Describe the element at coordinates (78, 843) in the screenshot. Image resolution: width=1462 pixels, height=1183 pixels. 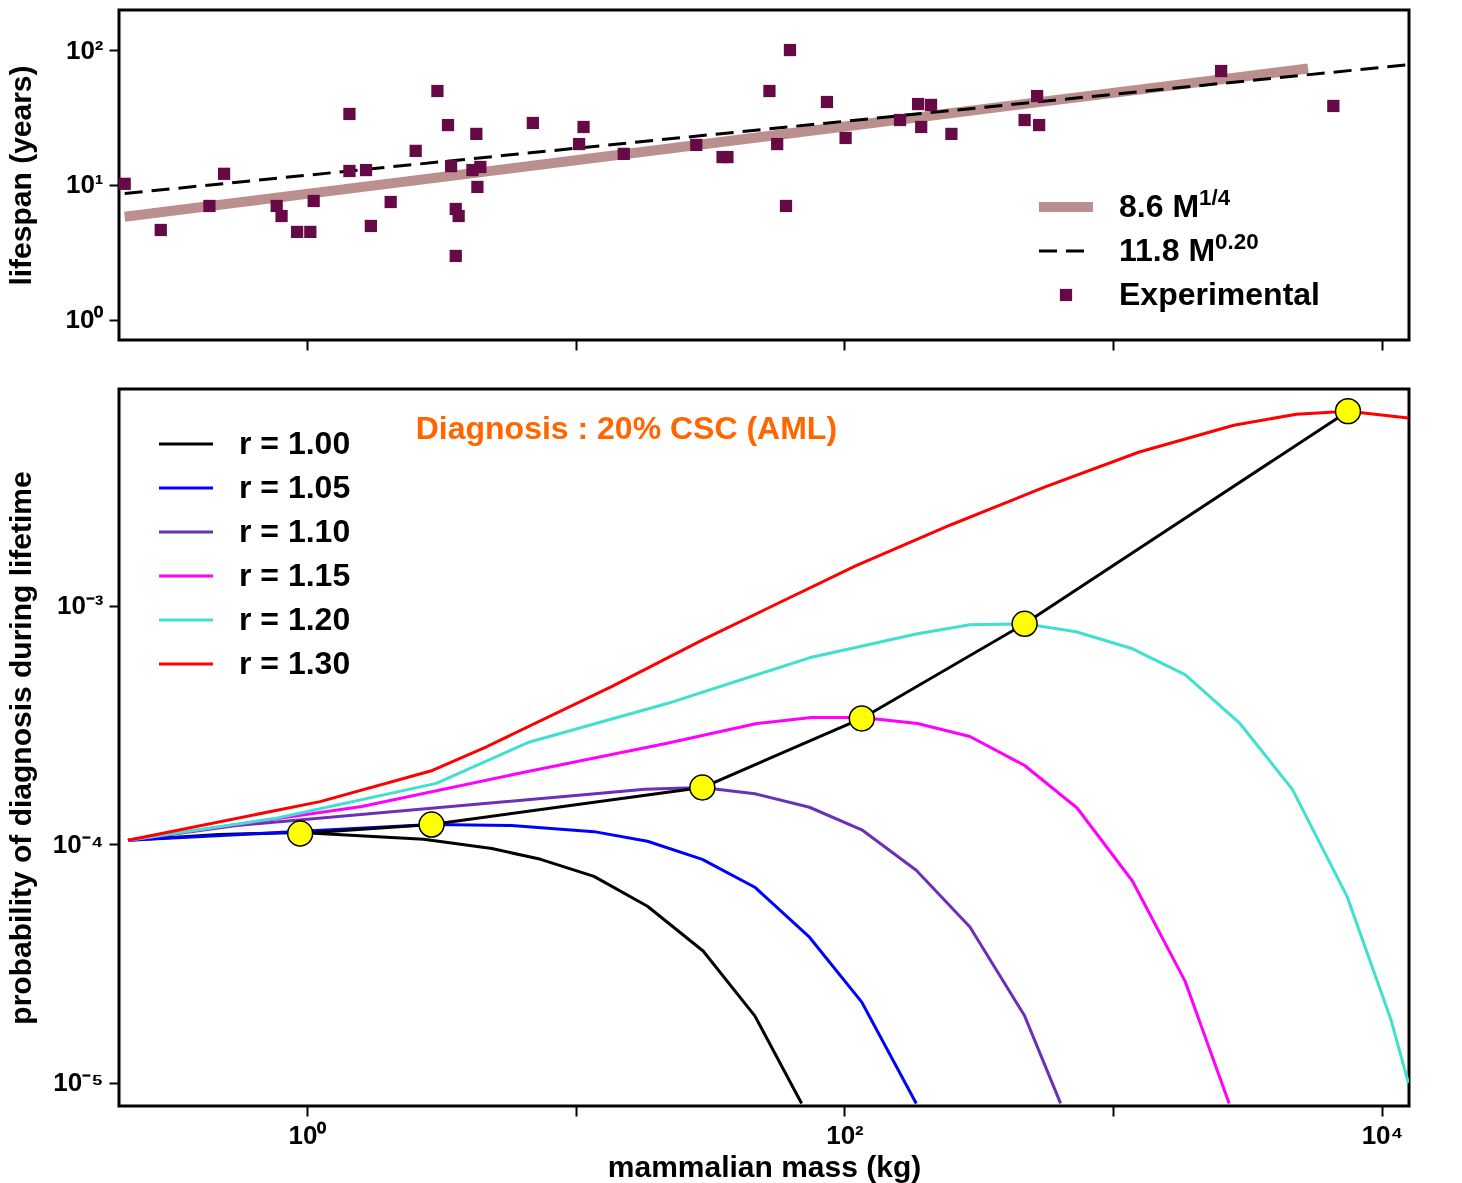
I see `y-tick-label: 10⁻⁴` at that location.